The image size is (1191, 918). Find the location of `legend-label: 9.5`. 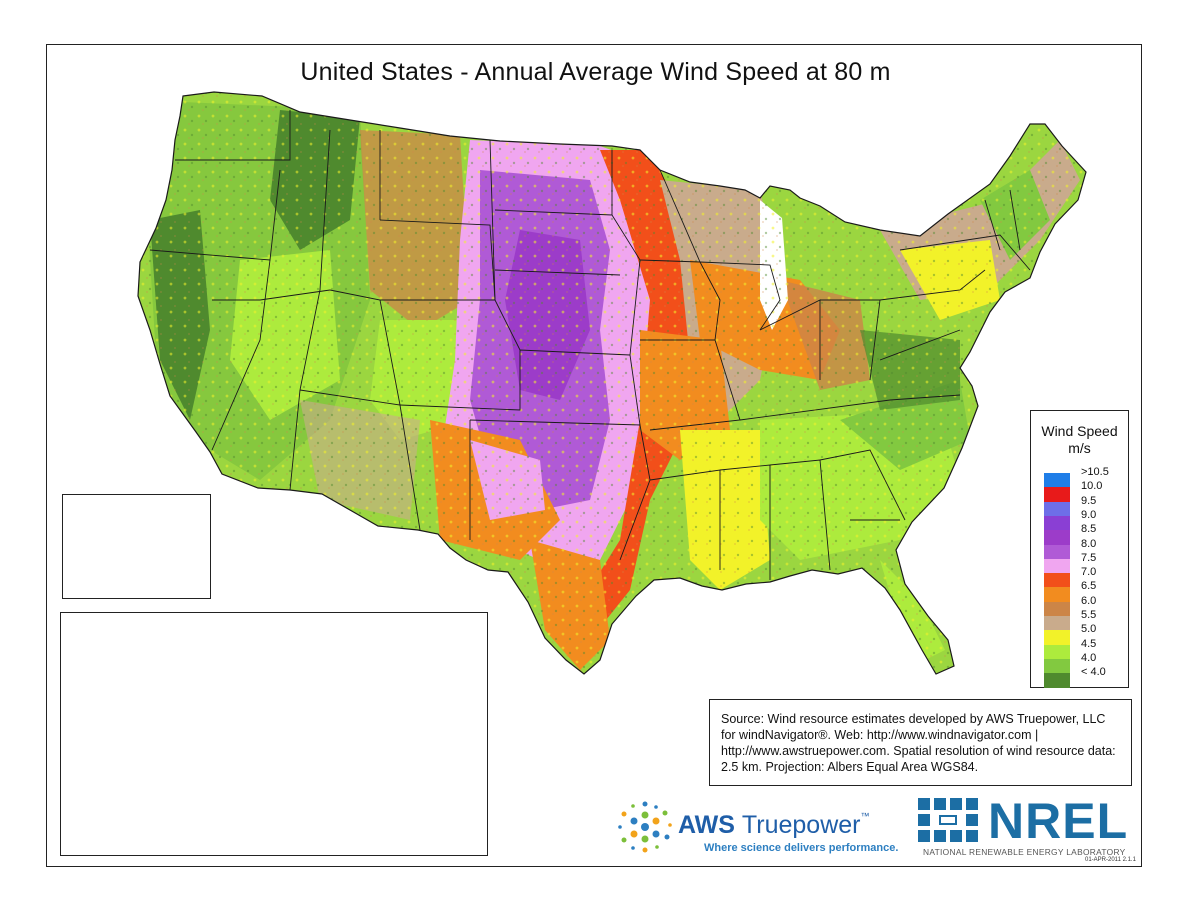

legend-label: 9.5 is located at coordinates (1089, 500).